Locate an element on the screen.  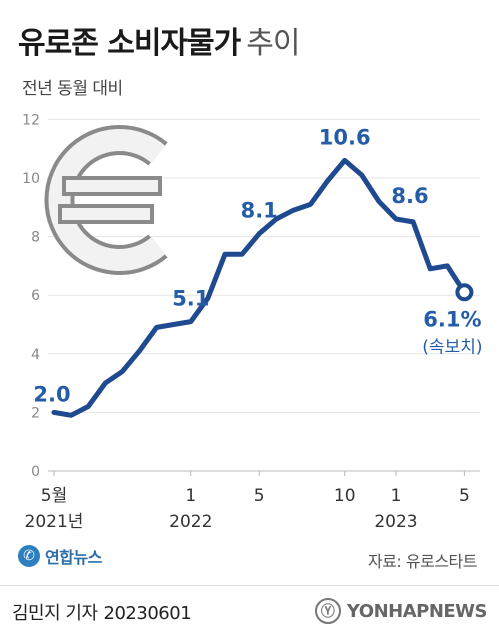
x-tick-label: 5월 is located at coordinates (54, 496).